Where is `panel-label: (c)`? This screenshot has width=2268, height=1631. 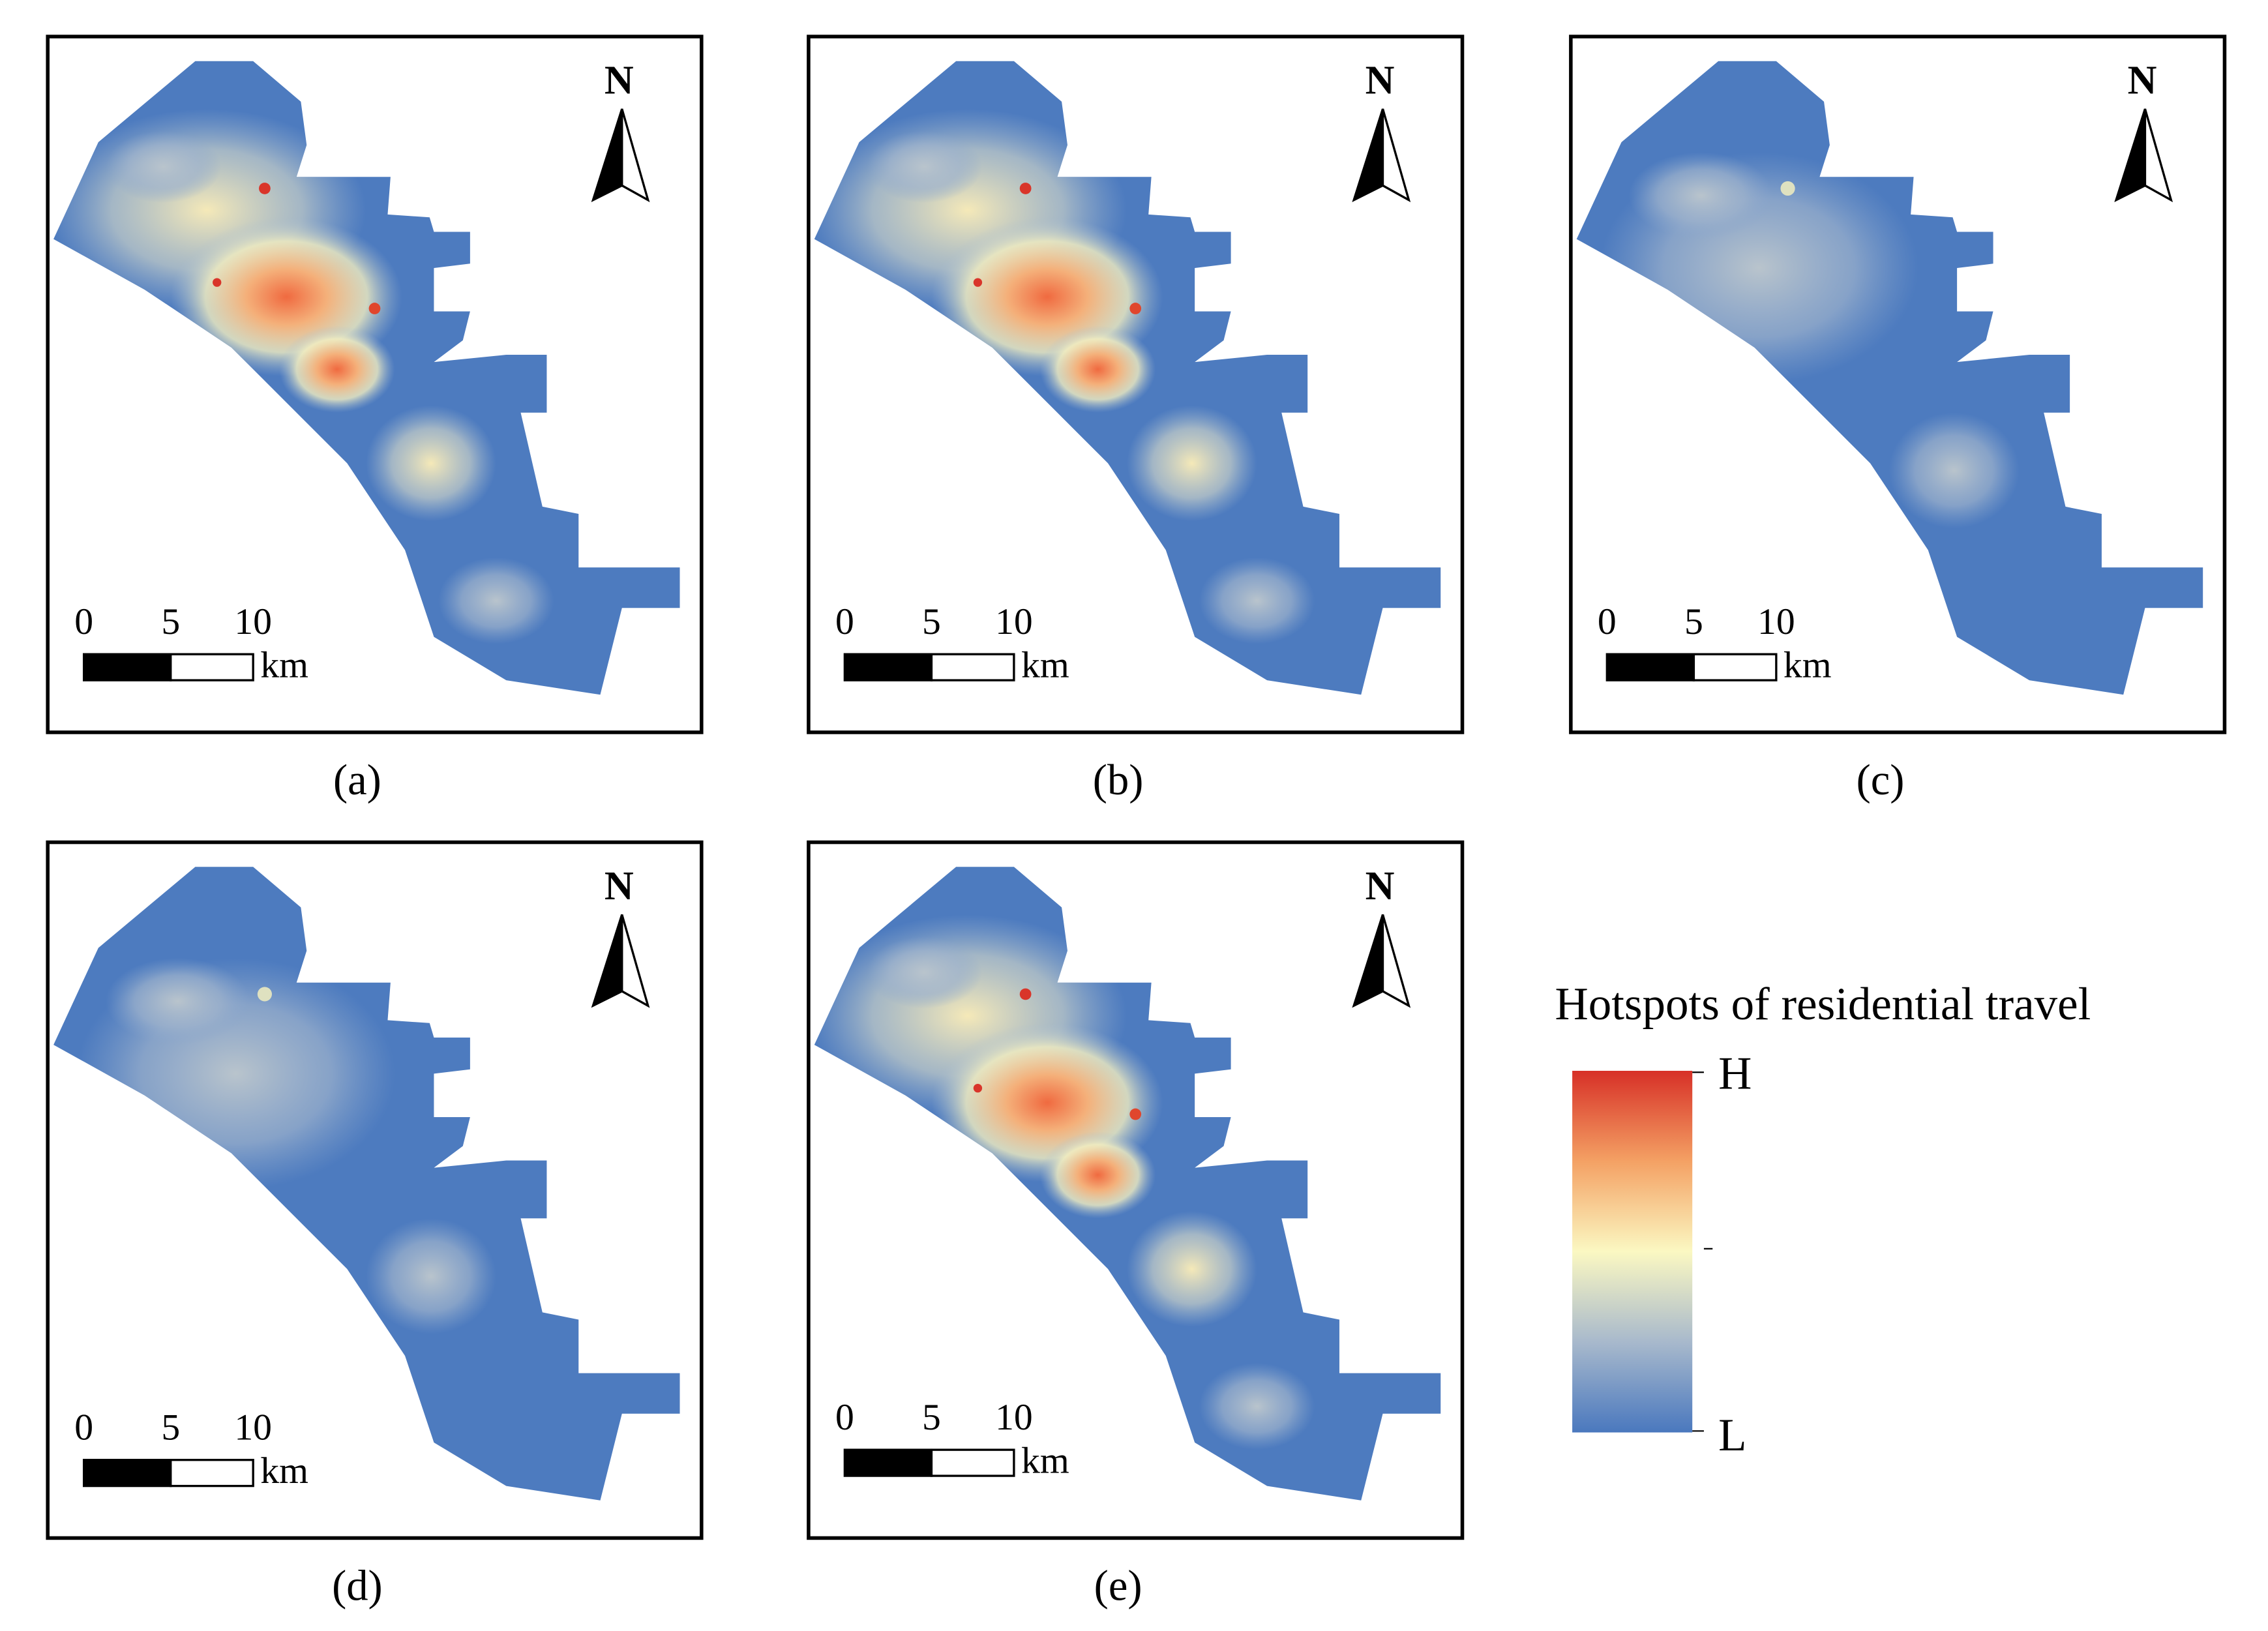
panel-label: (c) is located at coordinates (1881, 780).